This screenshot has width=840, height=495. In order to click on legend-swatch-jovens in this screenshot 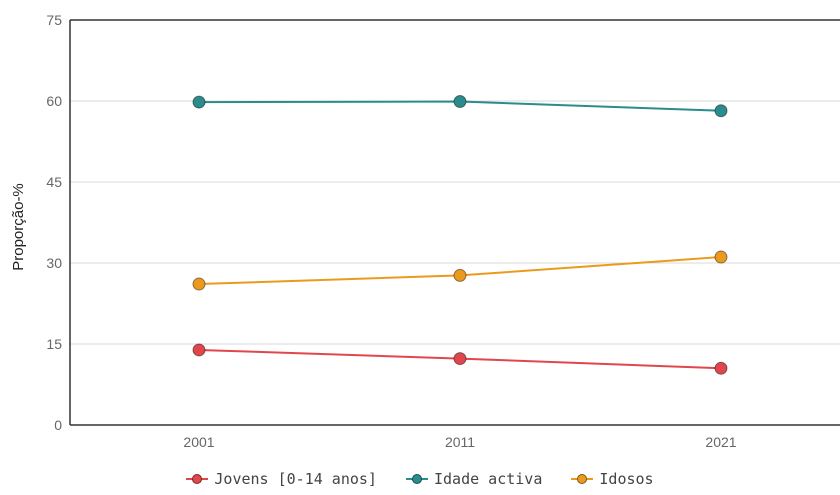, I will do `click(197, 479)`.